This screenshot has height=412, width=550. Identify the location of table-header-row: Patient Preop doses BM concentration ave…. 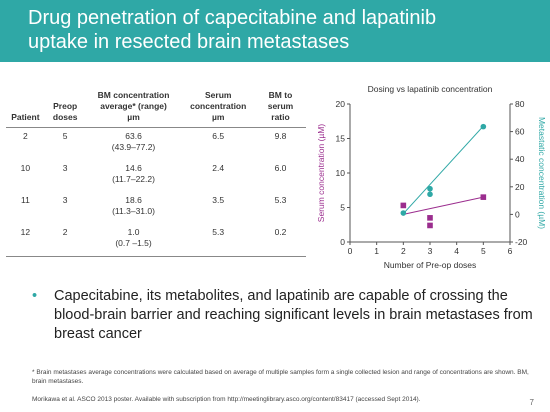
(156, 108).